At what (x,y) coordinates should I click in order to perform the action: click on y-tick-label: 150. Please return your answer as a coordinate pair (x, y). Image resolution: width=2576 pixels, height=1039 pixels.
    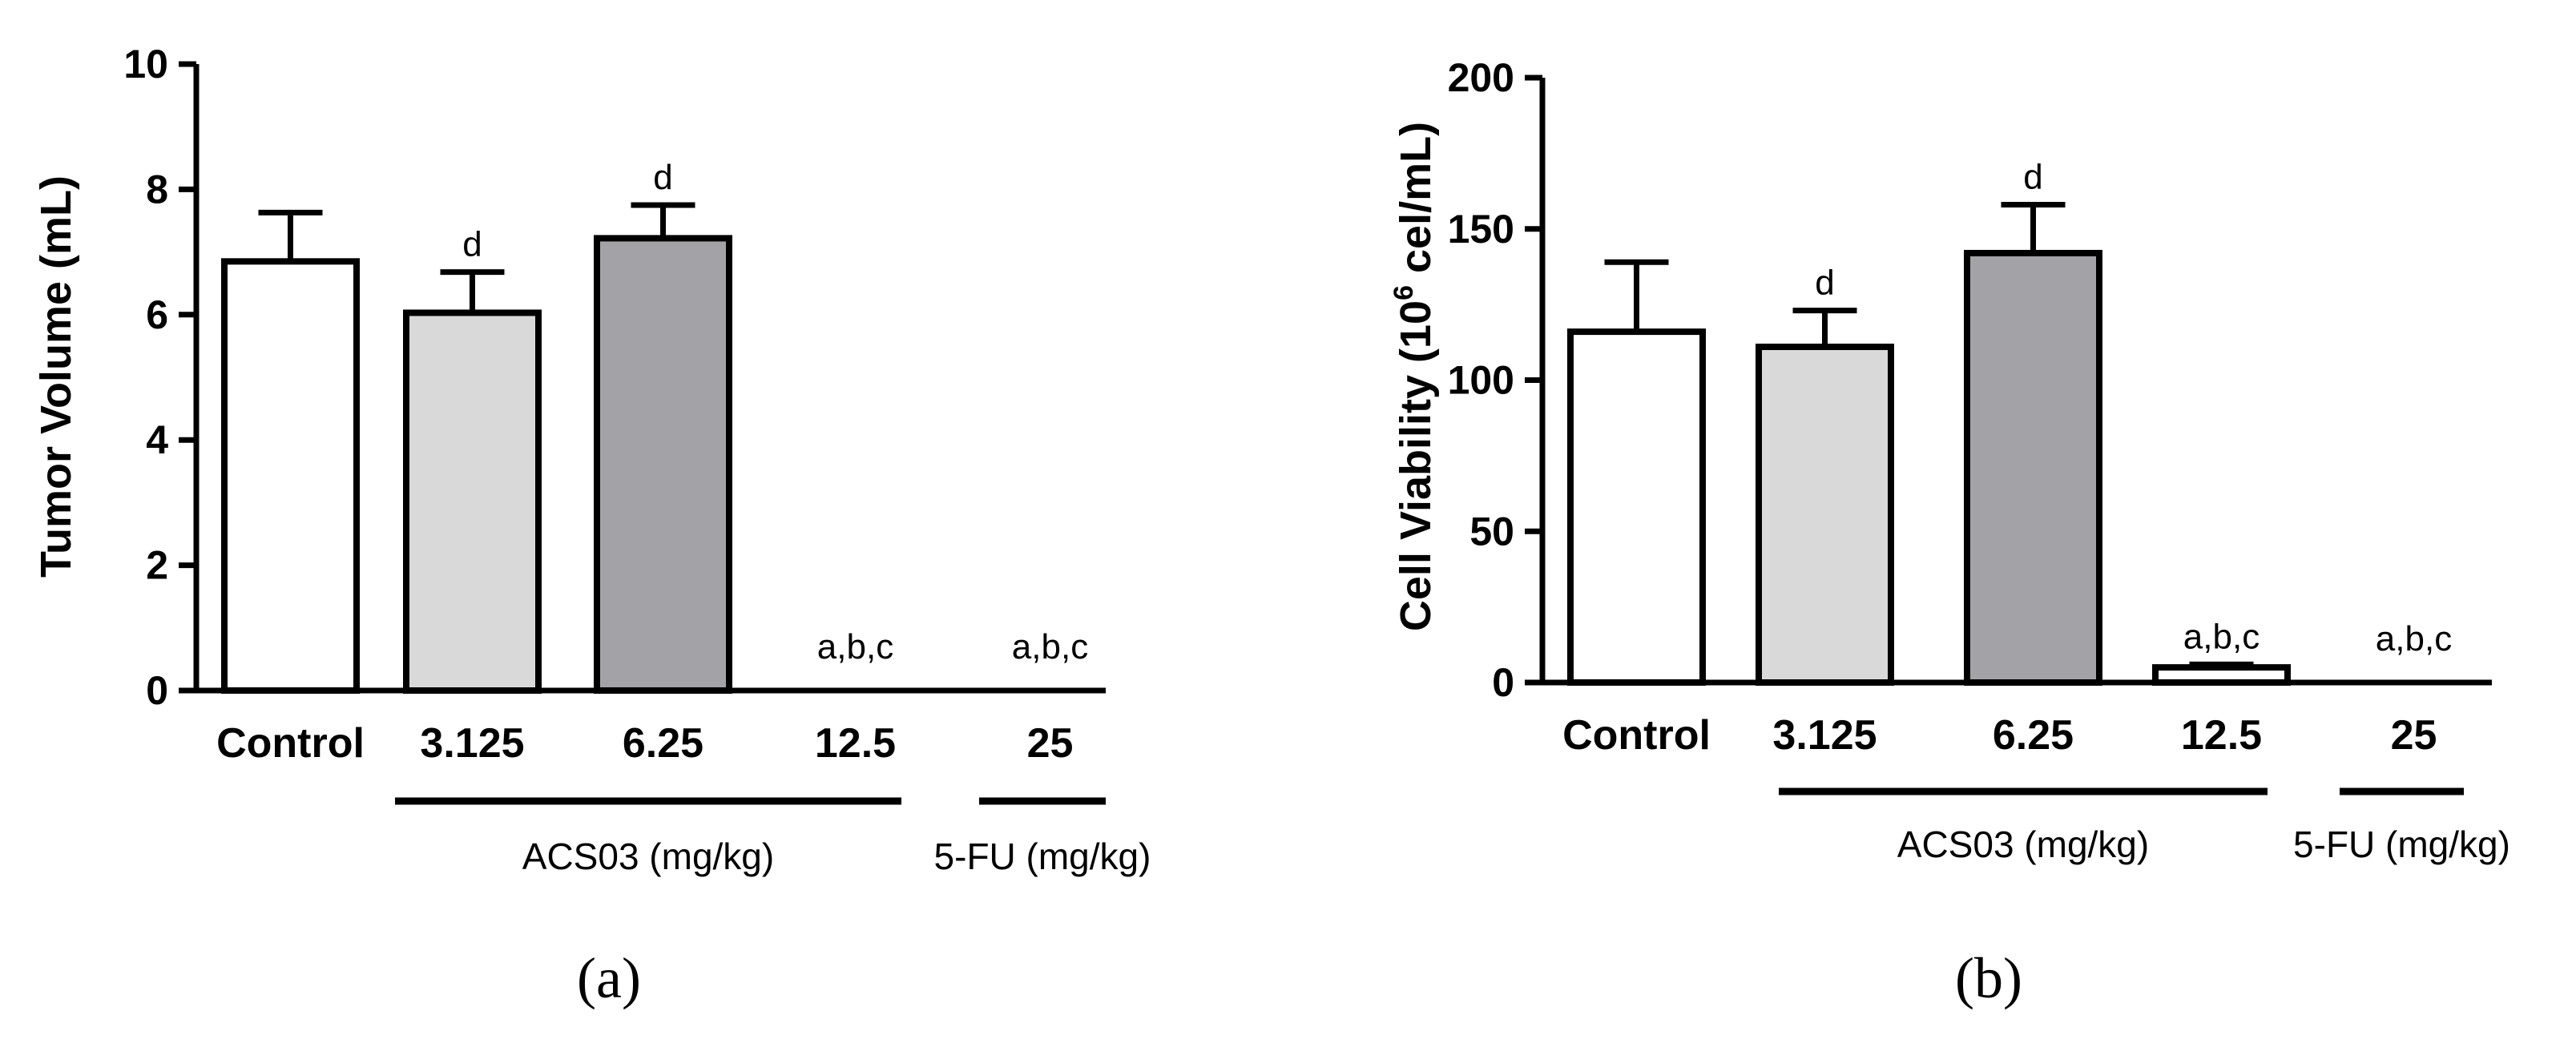
    Looking at the image, I should click on (1481, 230).